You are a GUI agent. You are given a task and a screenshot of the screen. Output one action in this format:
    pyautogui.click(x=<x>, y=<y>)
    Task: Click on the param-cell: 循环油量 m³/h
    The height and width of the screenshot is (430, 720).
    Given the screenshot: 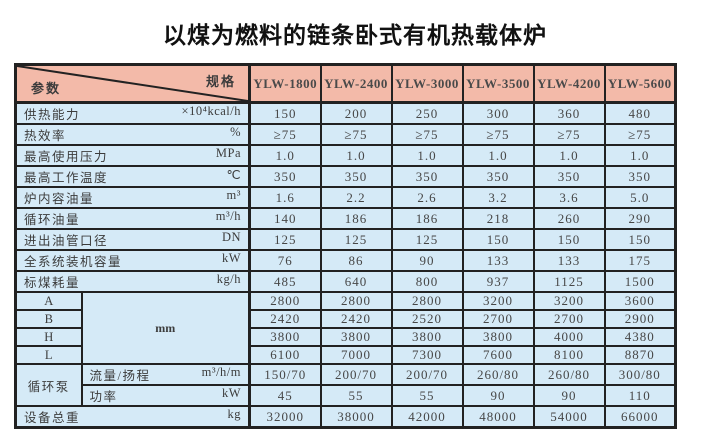 What is the action you would take?
    pyautogui.click(x=132, y=218)
    